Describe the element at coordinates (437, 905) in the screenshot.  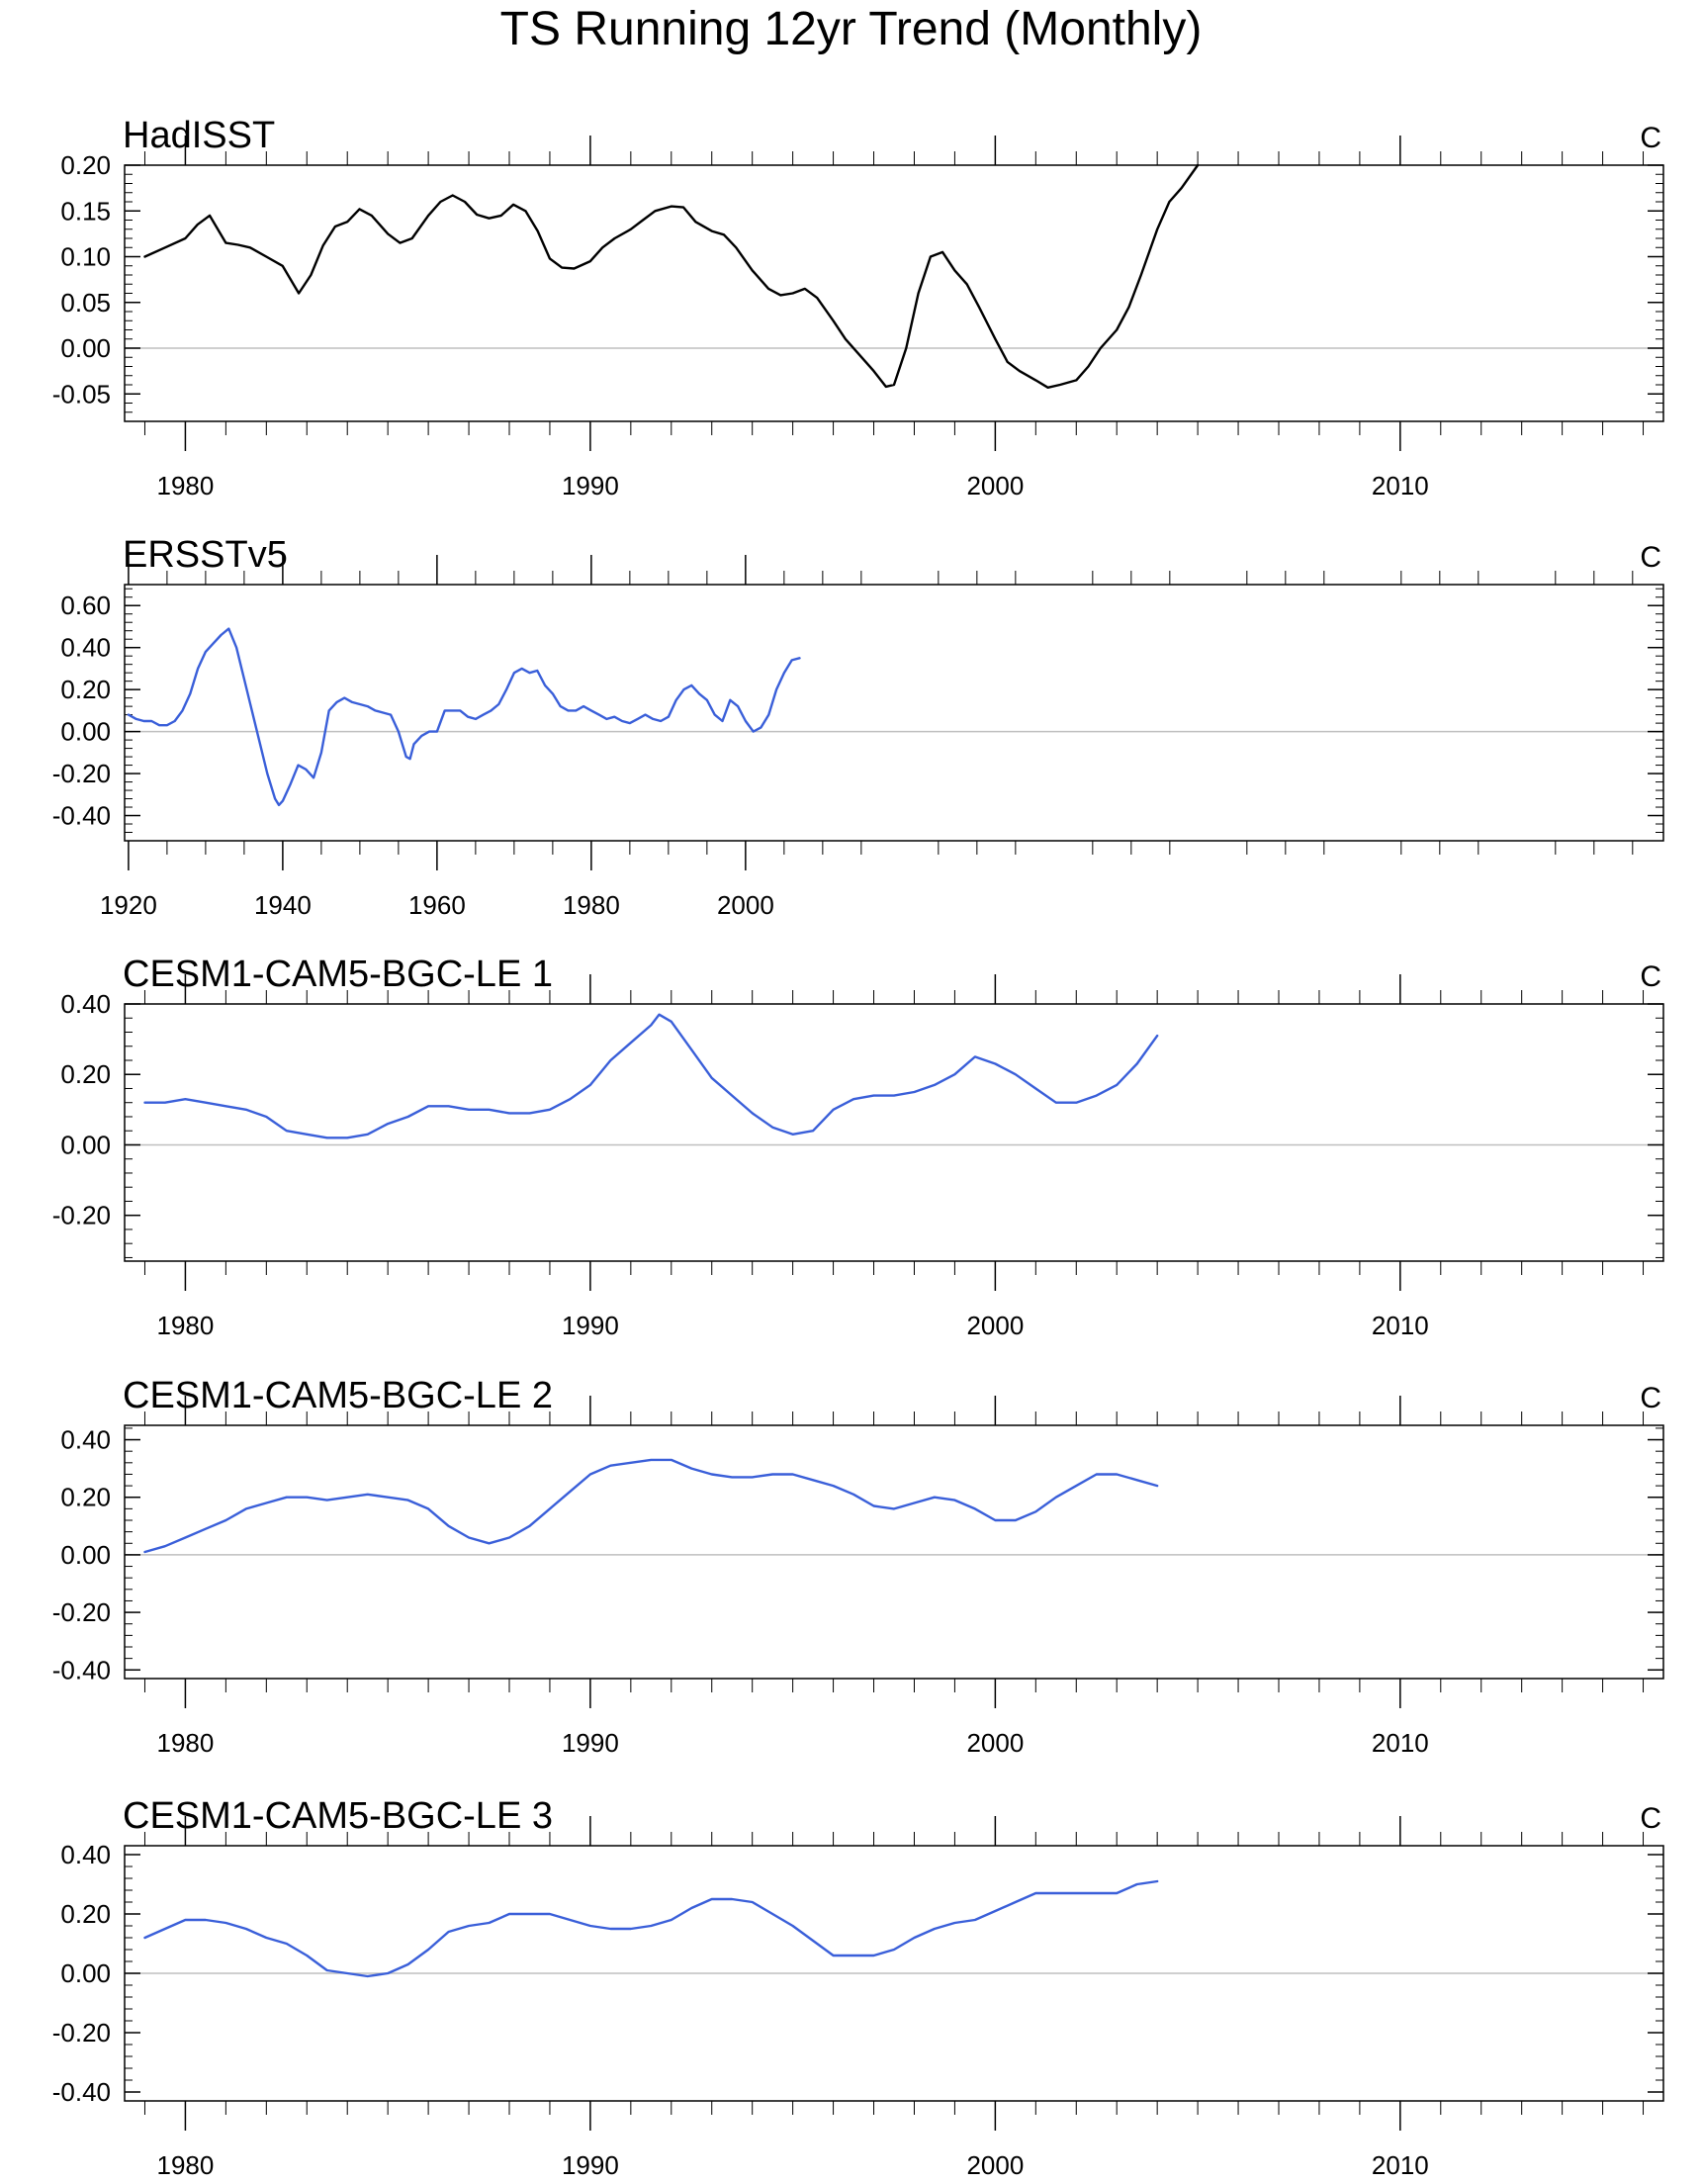
I see `x-tick-label: 1960` at that location.